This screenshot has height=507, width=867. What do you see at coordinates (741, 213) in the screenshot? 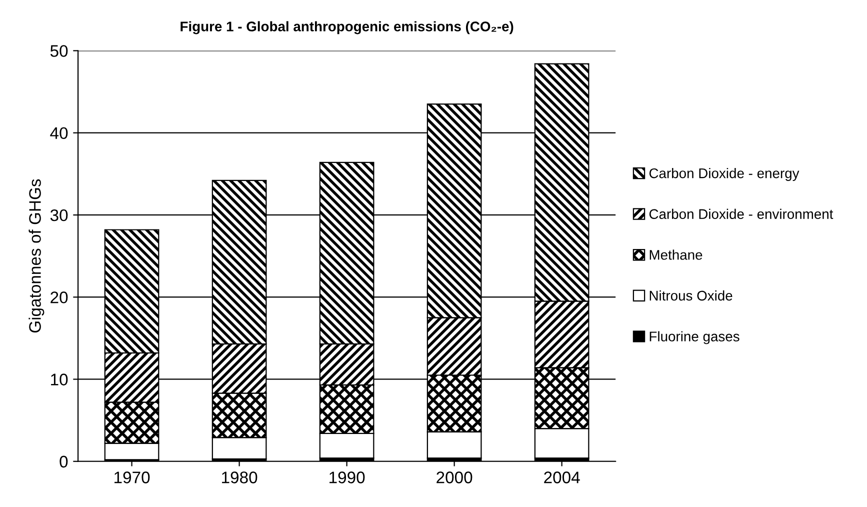
I see `legend-label: Carbon Dioxide - environment` at bounding box center [741, 213].